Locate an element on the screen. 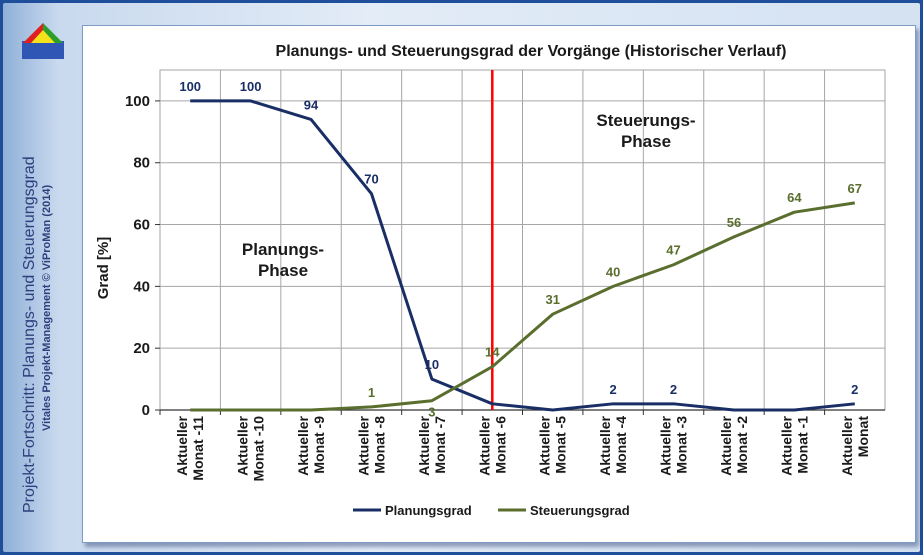 The height and width of the screenshot is (555, 923). x-tick-label: AktuellerMonat -9 is located at coordinates (311, 445).